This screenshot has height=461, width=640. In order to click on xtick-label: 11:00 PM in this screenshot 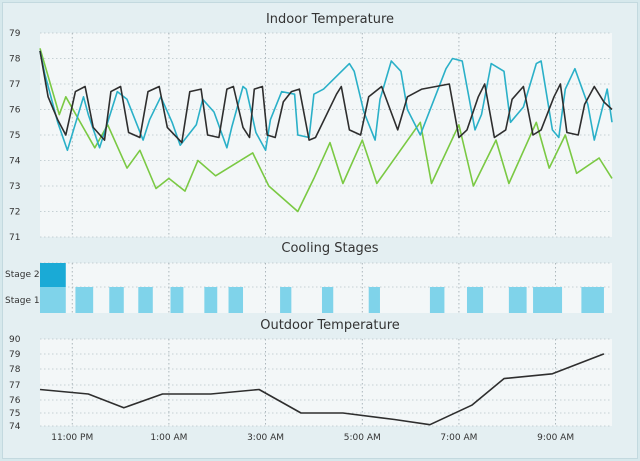, I will do `click(72, 438)`.